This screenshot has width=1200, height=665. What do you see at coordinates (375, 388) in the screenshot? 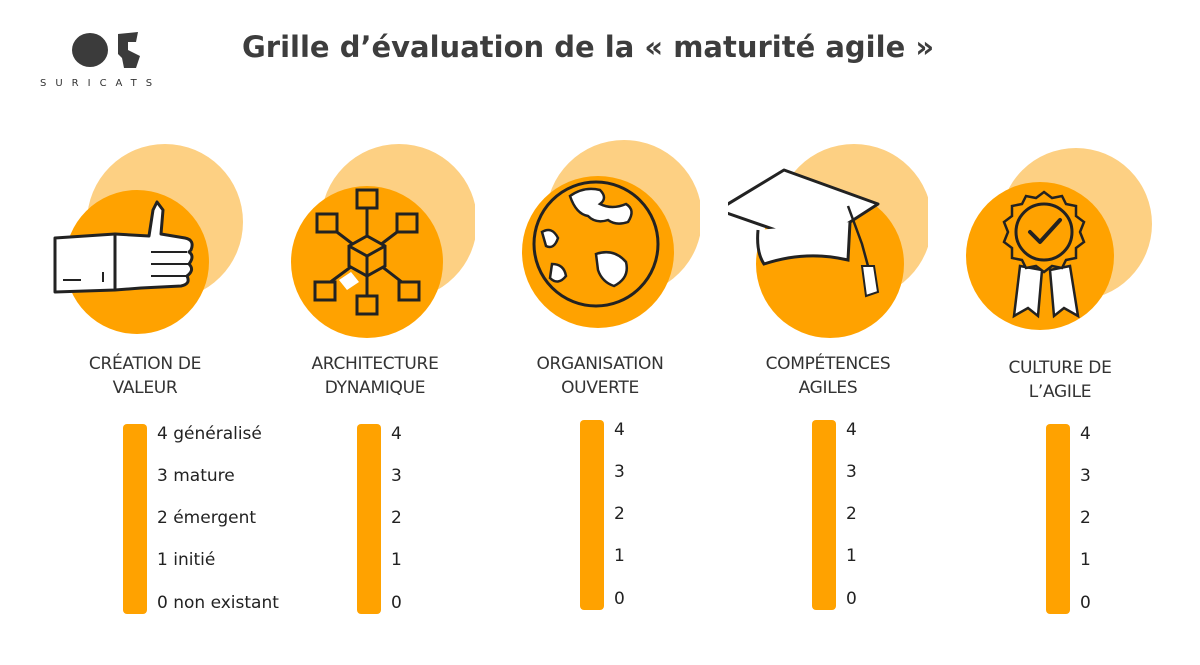
I see `pillar-title-line2: DYNAMIQUE` at bounding box center [375, 388].